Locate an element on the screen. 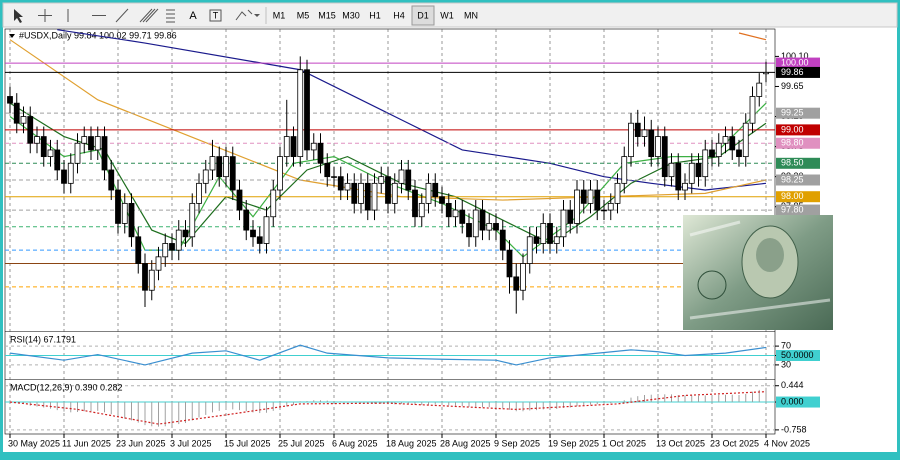 This screenshot has width=900, height=460. indicator-title: RSI(14) 67.1791 is located at coordinates (43, 339).